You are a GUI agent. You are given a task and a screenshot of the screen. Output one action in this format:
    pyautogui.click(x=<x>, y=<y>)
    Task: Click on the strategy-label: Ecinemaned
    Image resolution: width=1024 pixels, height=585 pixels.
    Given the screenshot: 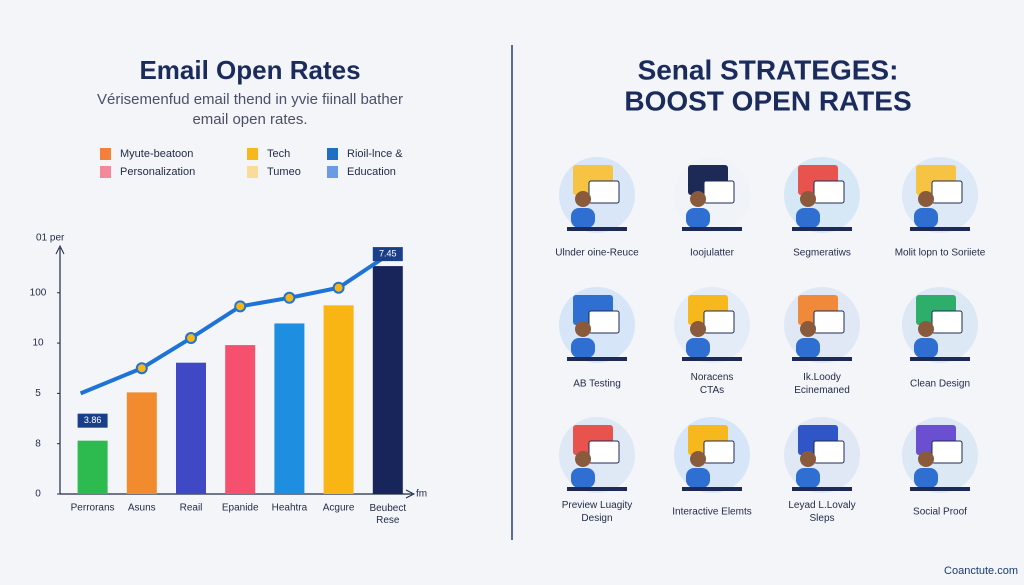 What is the action you would take?
    pyautogui.click(x=822, y=390)
    